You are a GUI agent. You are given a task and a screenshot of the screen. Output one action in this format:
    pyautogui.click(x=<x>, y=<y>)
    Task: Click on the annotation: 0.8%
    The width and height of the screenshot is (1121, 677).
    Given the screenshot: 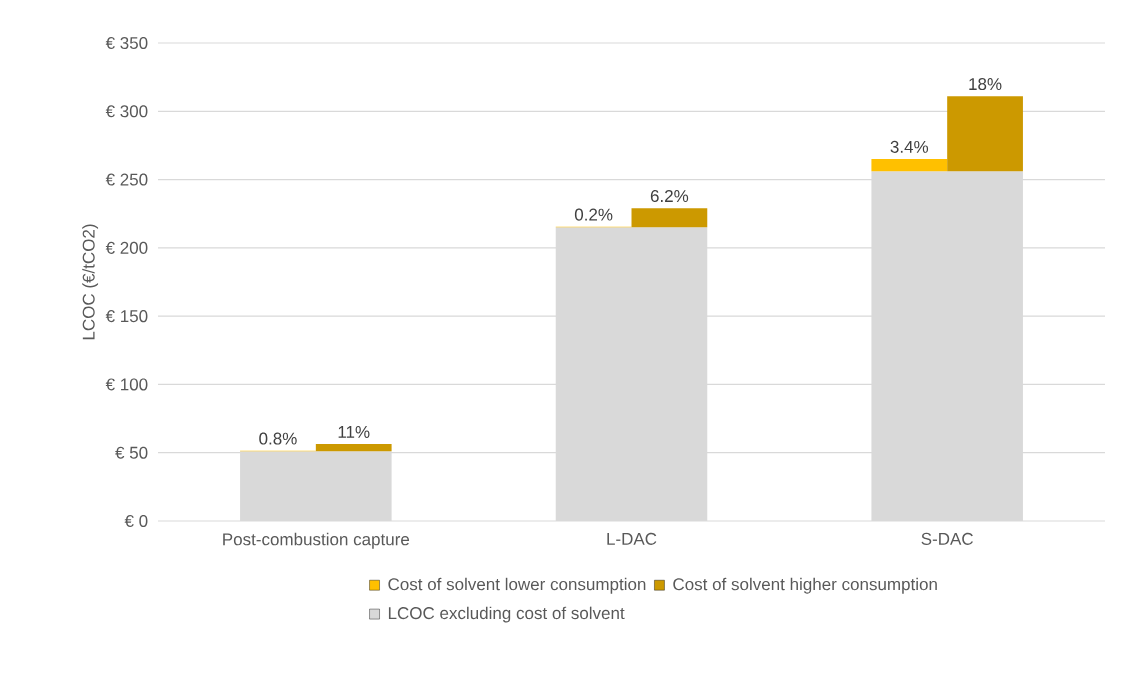 What is the action you would take?
    pyautogui.click(x=278, y=438)
    